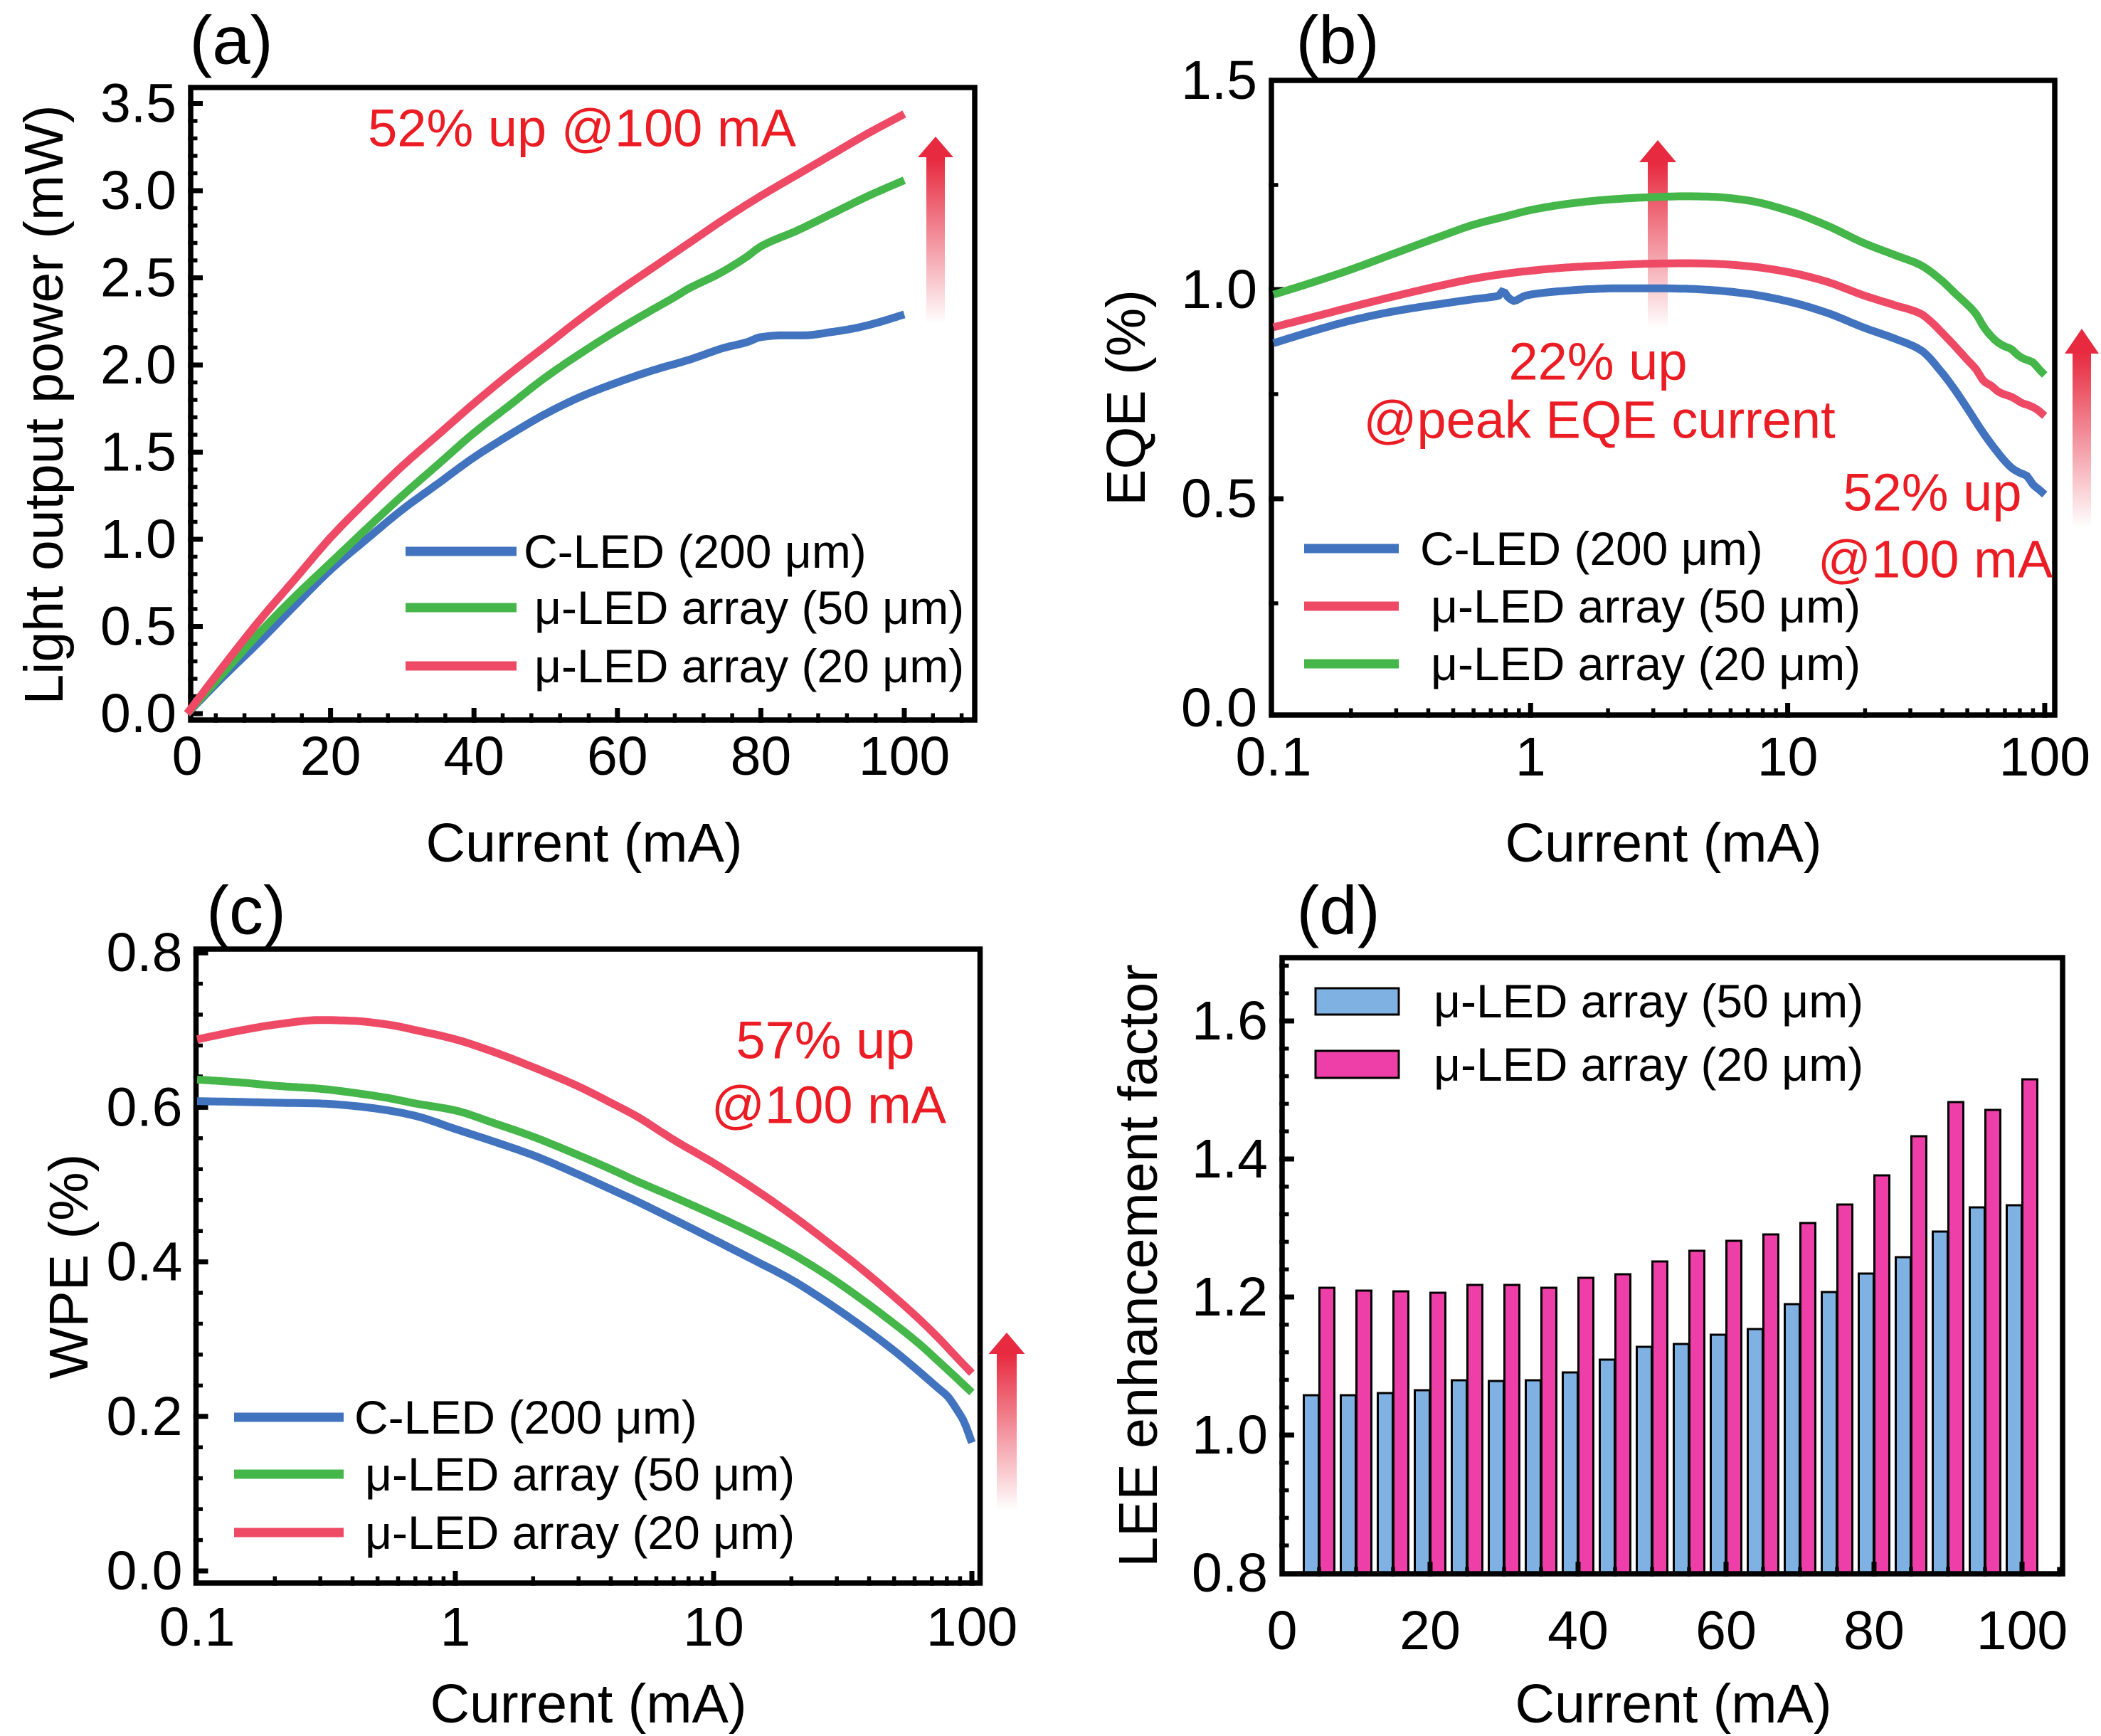 This screenshot has height=1736, width=2101. I want to click on svg-text: 52% up, so click(1932, 493).